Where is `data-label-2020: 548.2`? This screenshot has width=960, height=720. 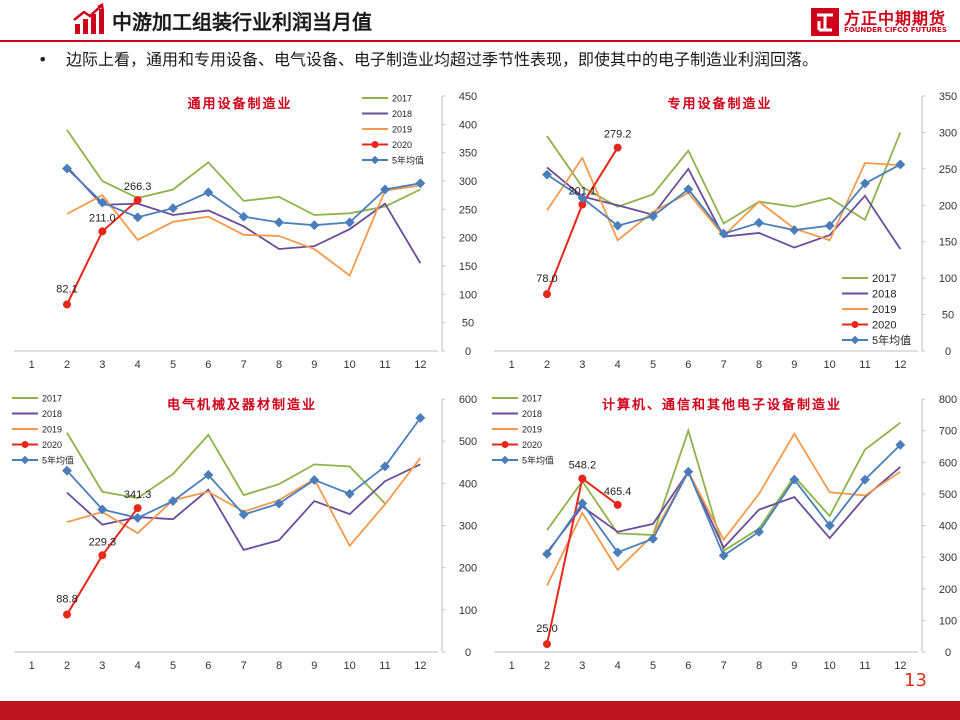 data-label-2020: 548.2 is located at coordinates (583, 466).